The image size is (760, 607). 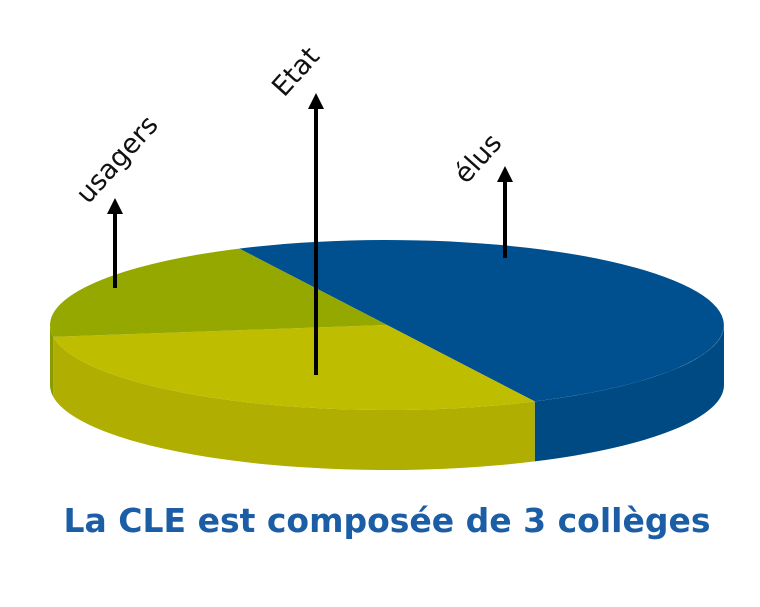 I want to click on slice-label: élus, so click(x=478, y=159).